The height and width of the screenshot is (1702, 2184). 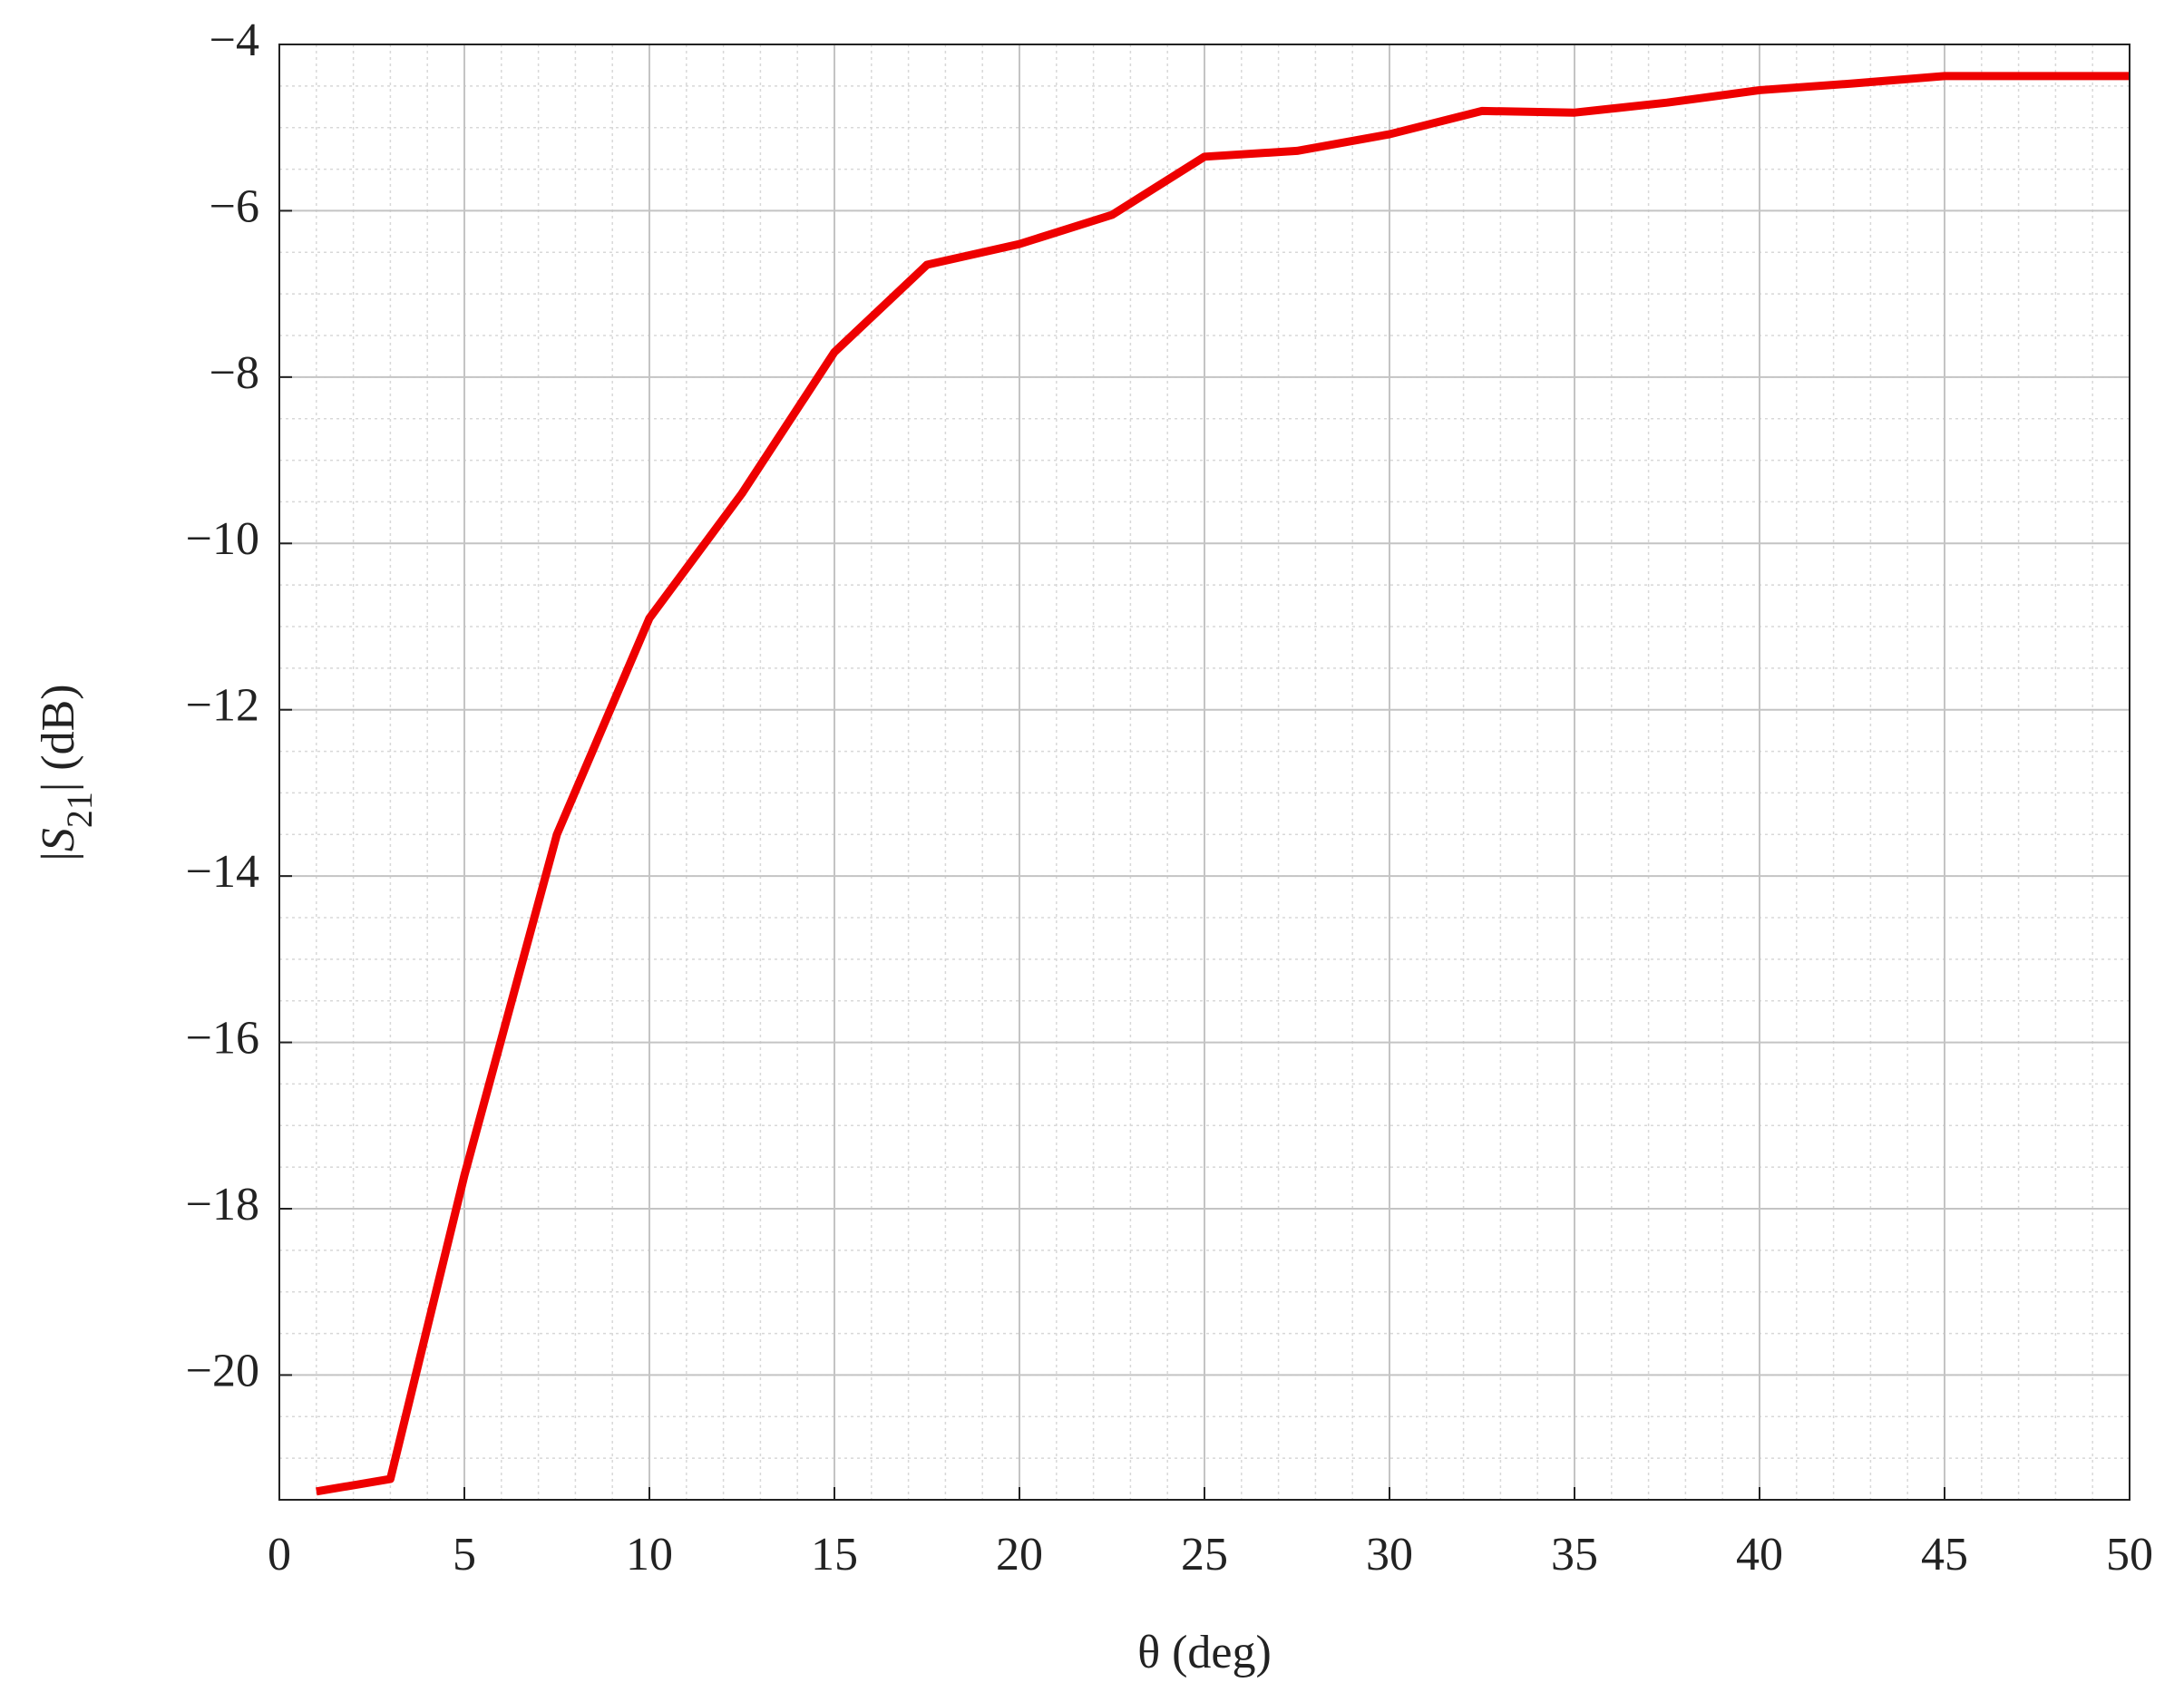 What do you see at coordinates (834, 1554) in the screenshot?
I see `x-tick-label: 15` at bounding box center [834, 1554].